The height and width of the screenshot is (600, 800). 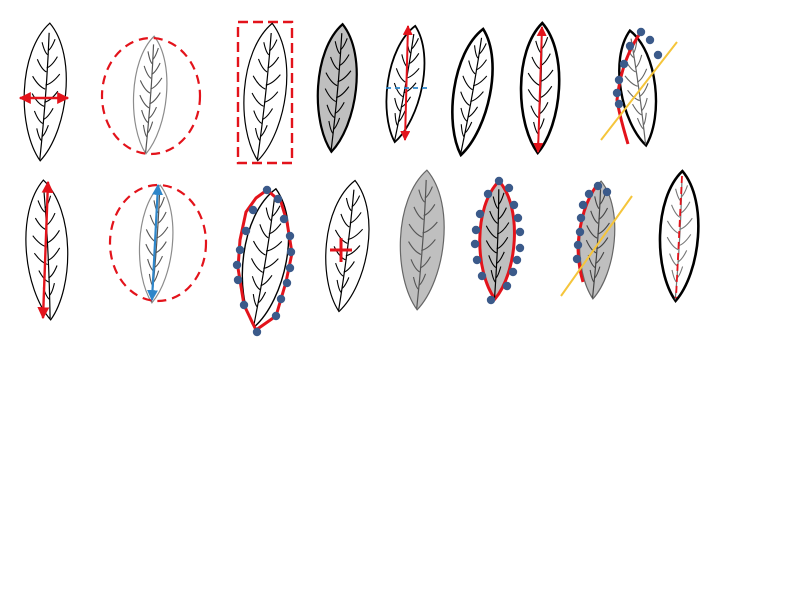 I want to click on enclosing-circle, so click(x=151, y=96).